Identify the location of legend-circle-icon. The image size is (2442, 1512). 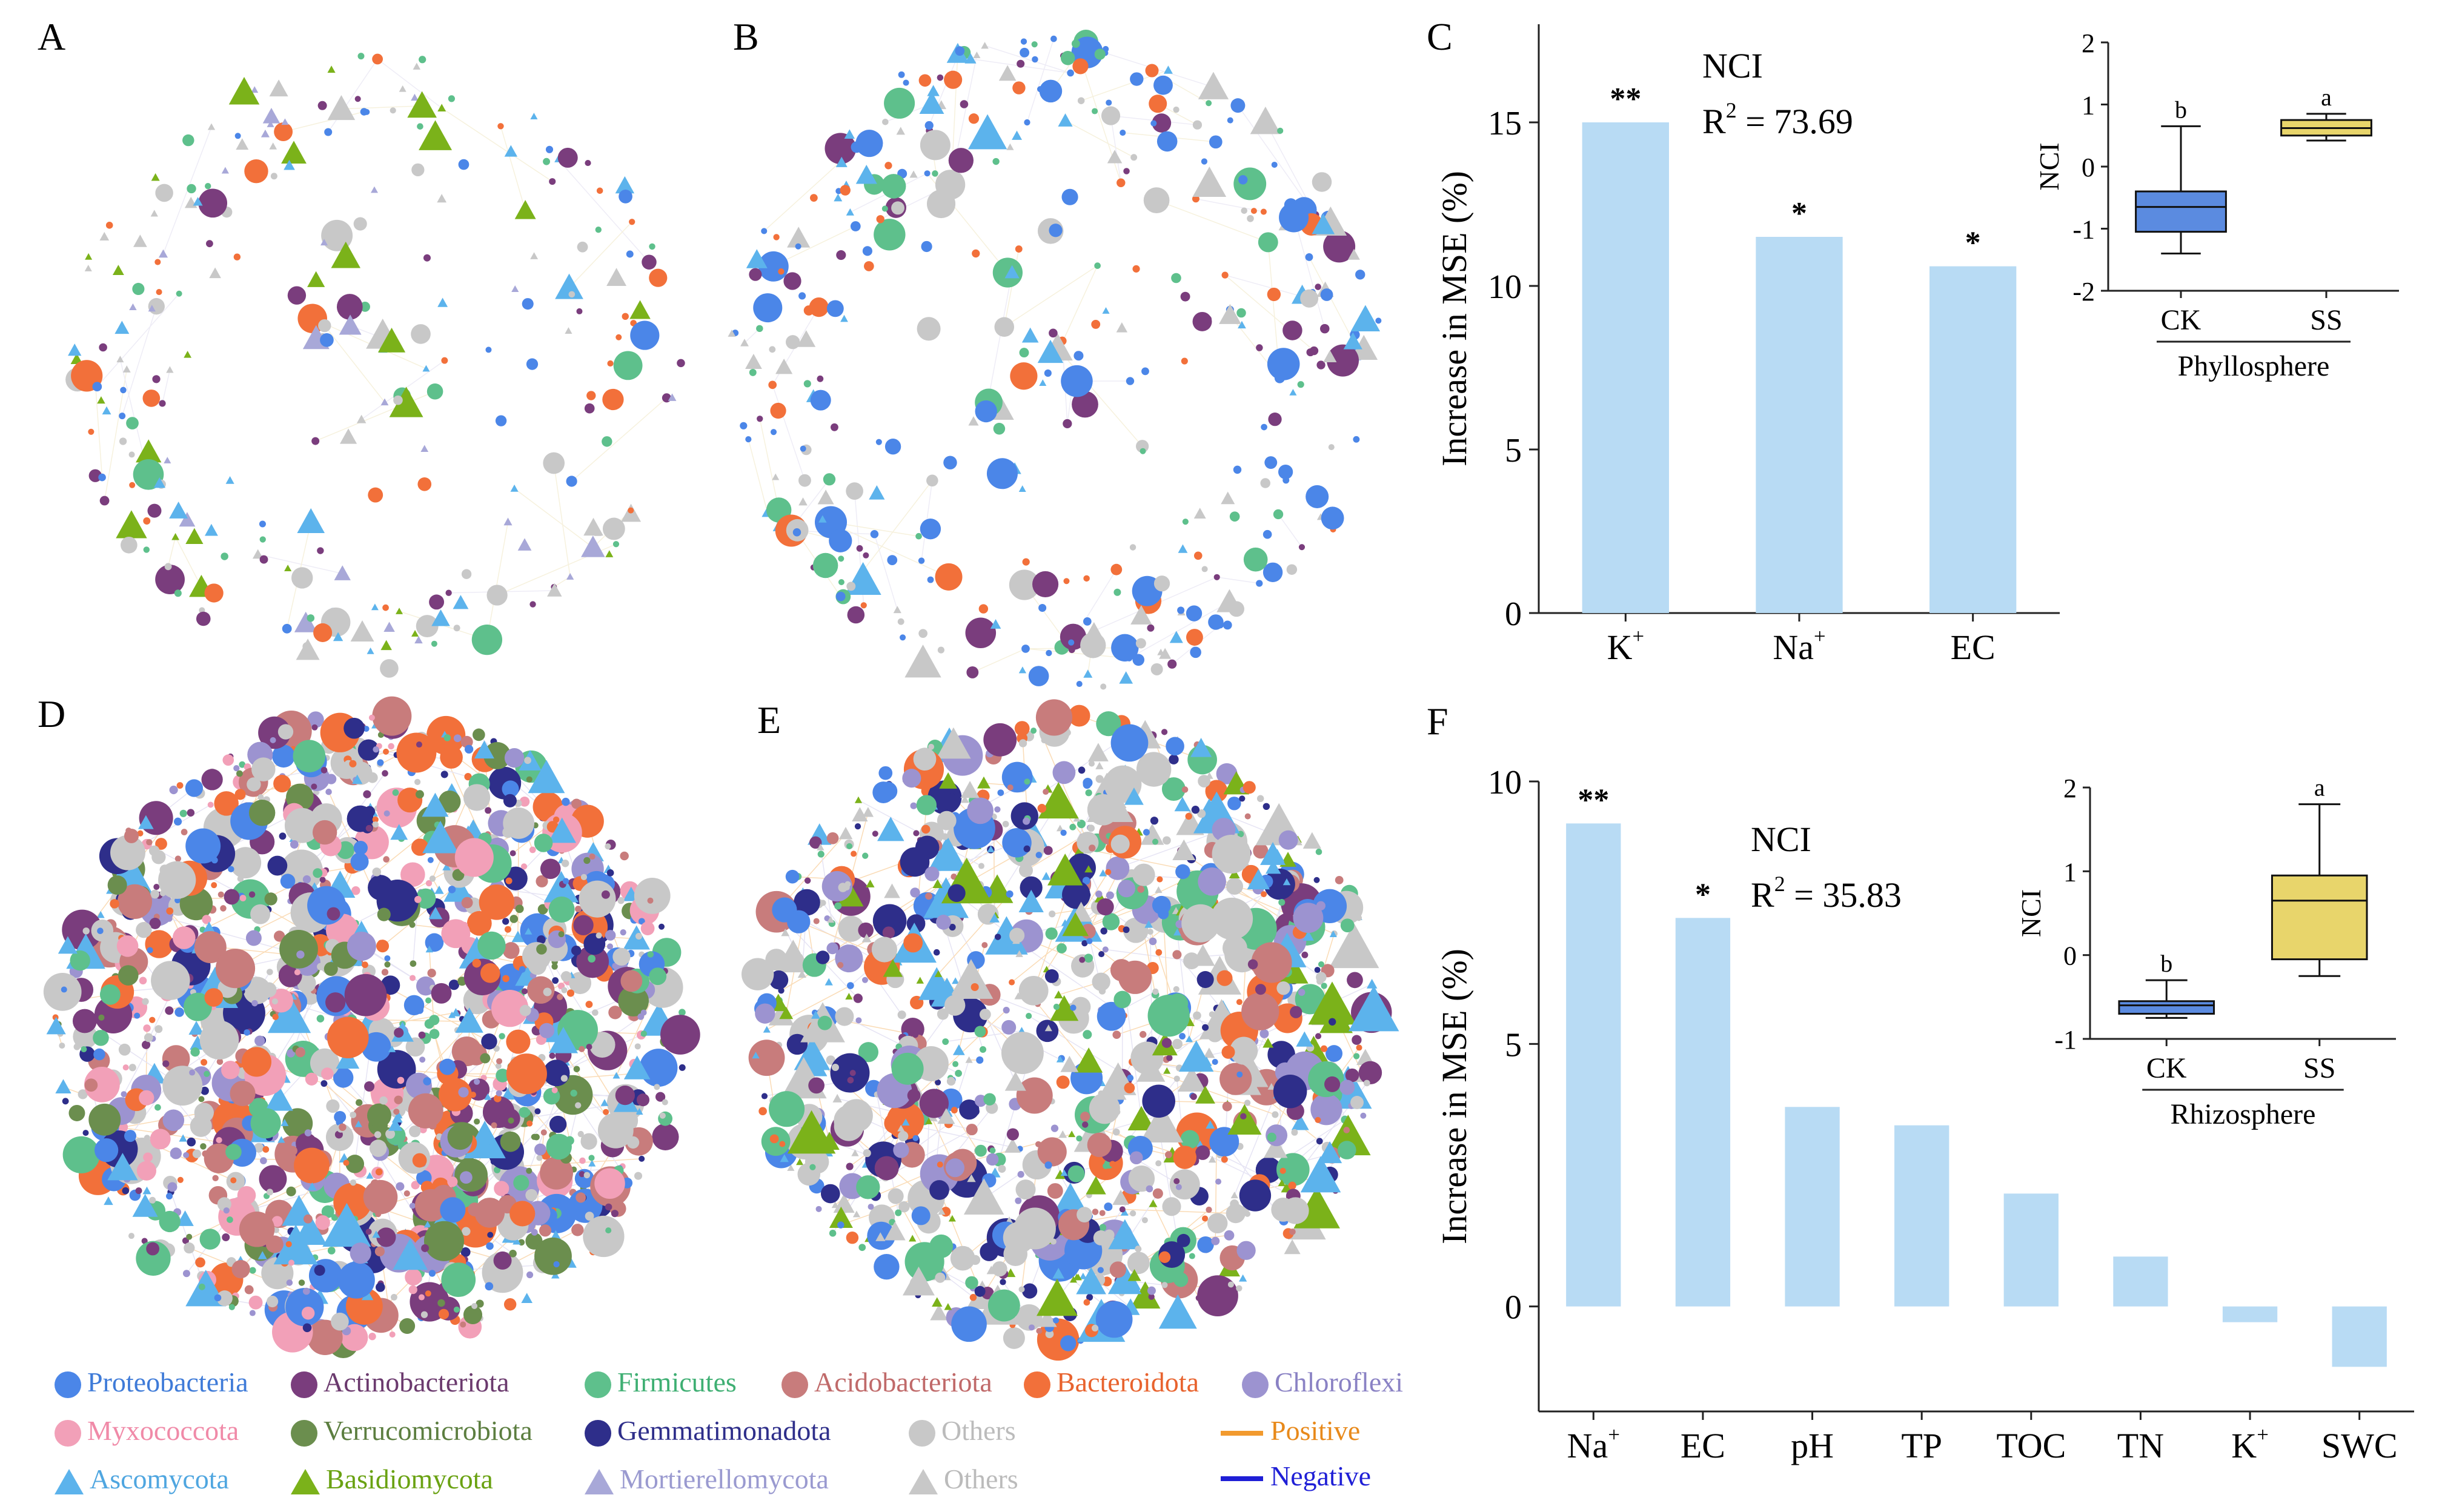
(794, 1385).